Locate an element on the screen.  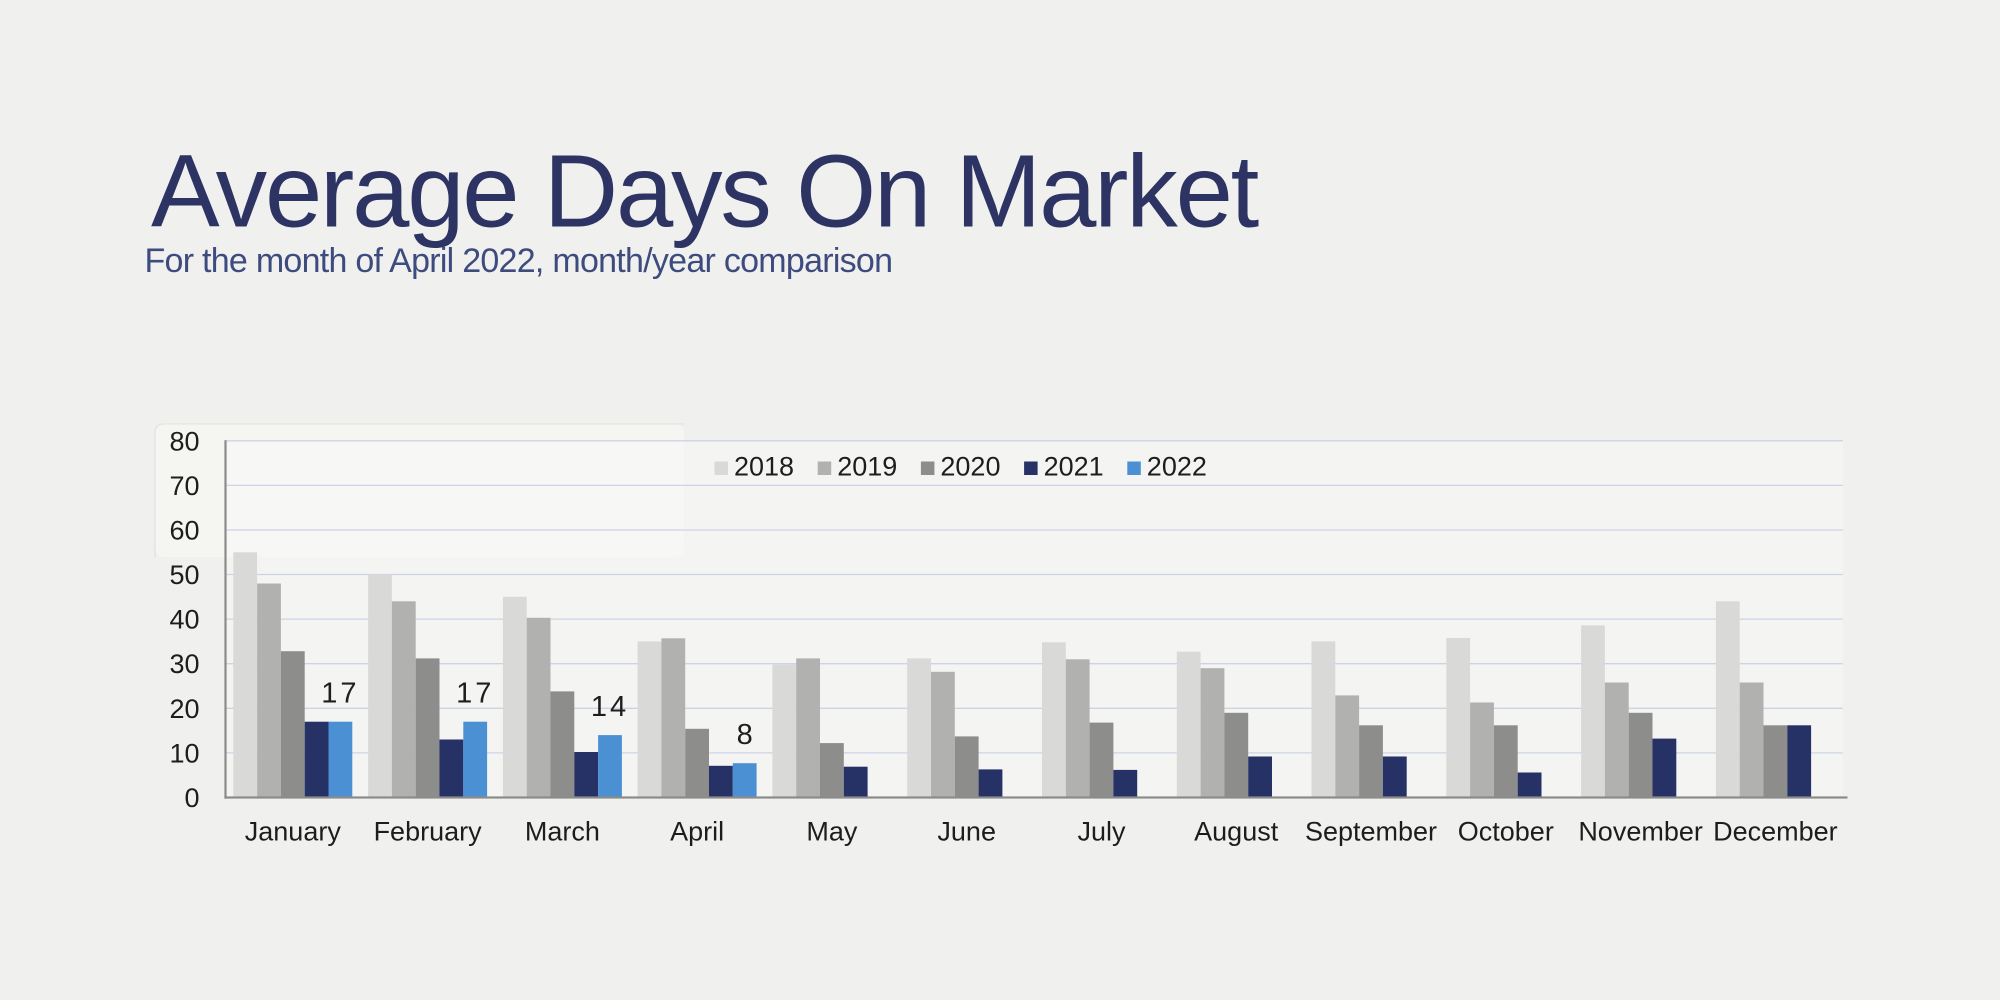
svg-text: 0 is located at coordinates (191, 798).